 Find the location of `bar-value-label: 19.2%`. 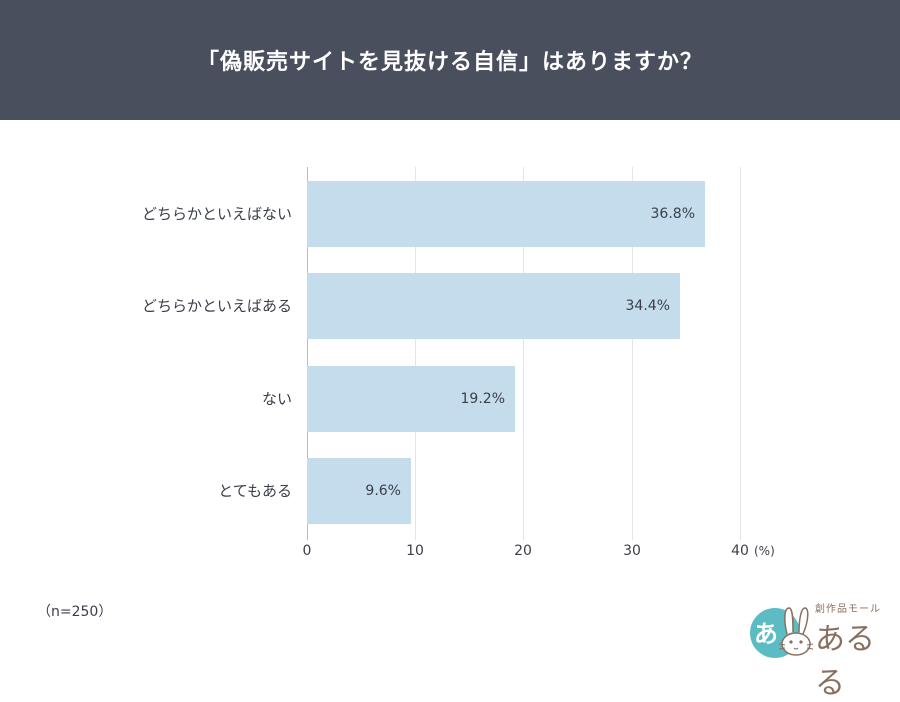

bar-value-label: 19.2% is located at coordinates (482, 399).